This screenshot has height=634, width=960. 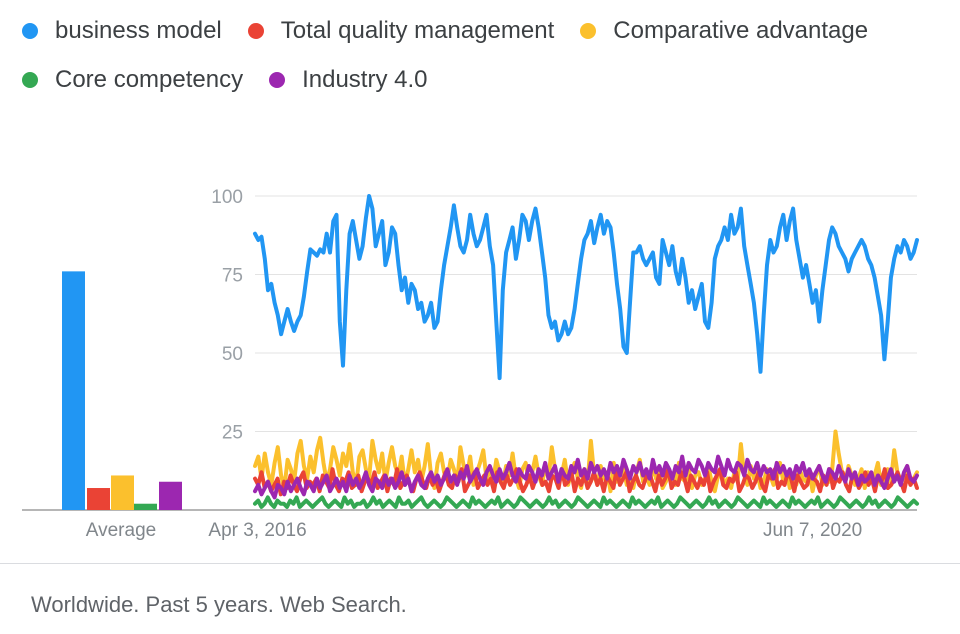 I want to click on legend-row-2: Core competency Industry 4.0, so click(x=482, y=80).